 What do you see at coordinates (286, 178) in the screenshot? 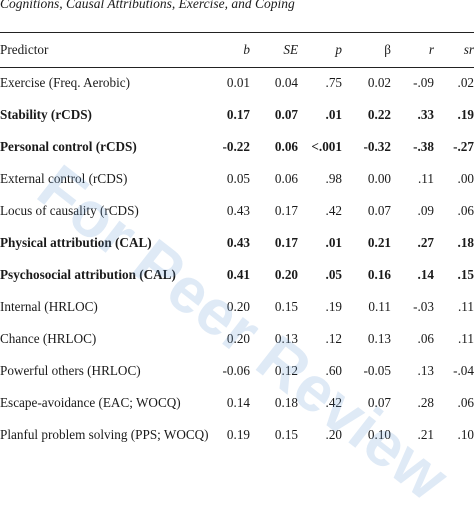
I see `cell-se: 0.06` at bounding box center [286, 178].